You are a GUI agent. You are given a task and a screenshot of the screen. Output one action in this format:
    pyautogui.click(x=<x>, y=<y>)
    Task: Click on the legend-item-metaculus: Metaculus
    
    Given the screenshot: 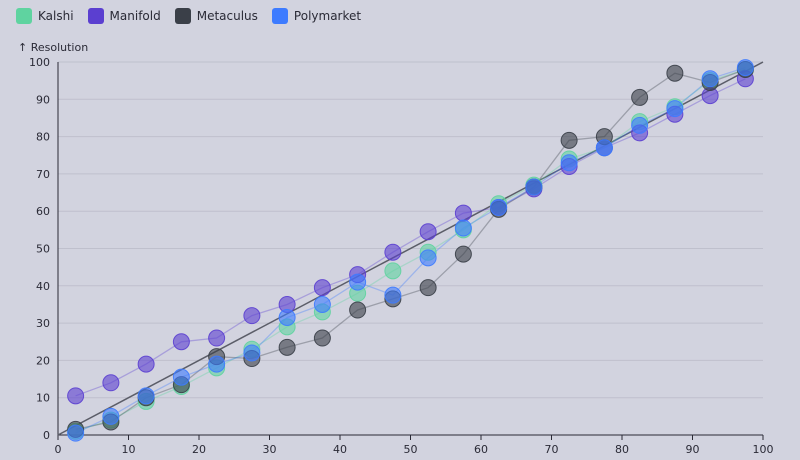 What is the action you would take?
    pyautogui.click(x=216, y=16)
    